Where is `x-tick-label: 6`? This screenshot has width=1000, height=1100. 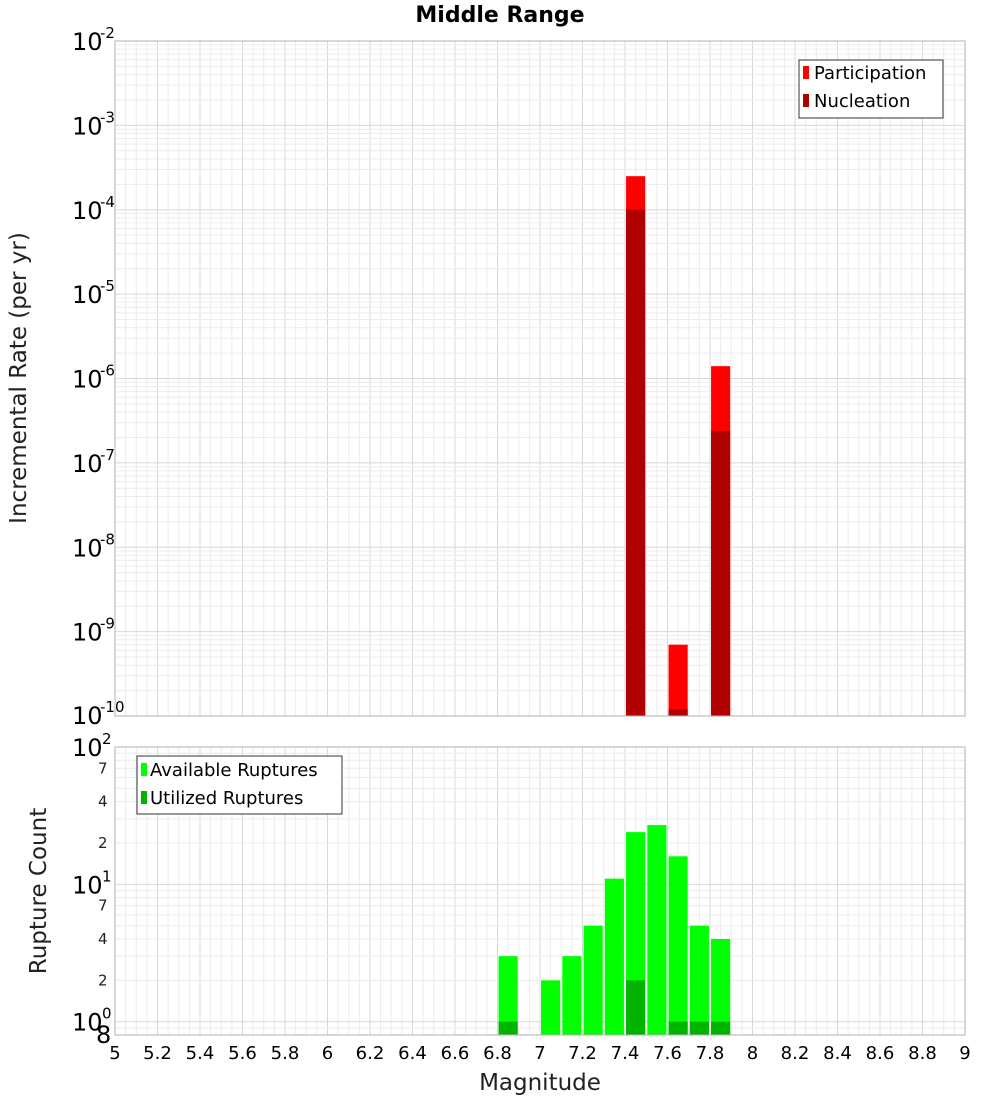
x-tick-label: 6 is located at coordinates (327, 1053).